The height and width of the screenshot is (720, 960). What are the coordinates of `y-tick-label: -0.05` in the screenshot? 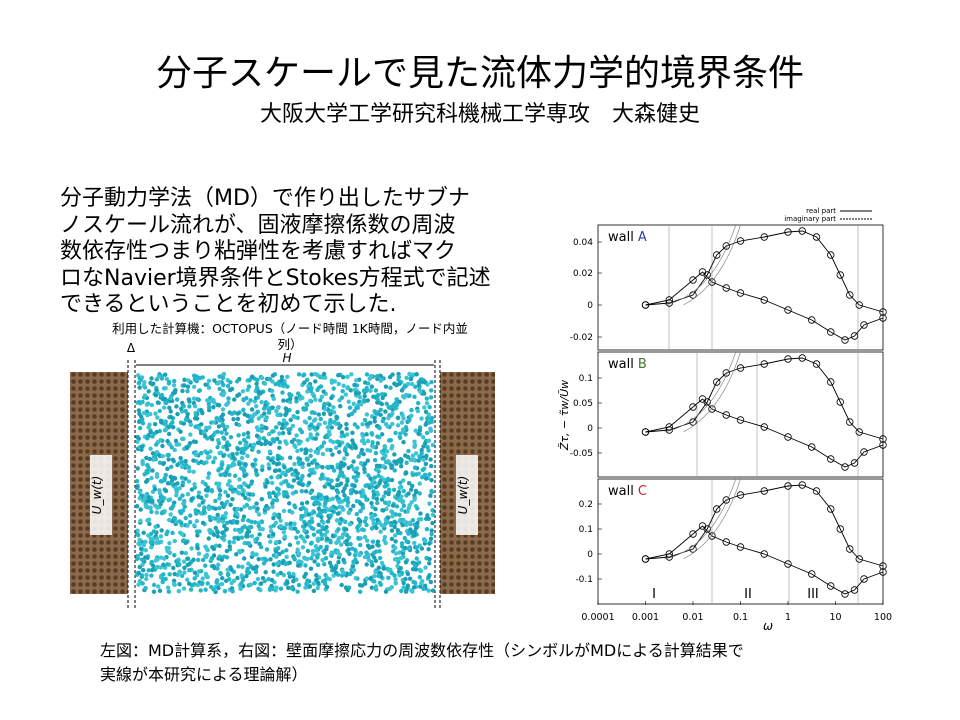 It's located at (581, 454).